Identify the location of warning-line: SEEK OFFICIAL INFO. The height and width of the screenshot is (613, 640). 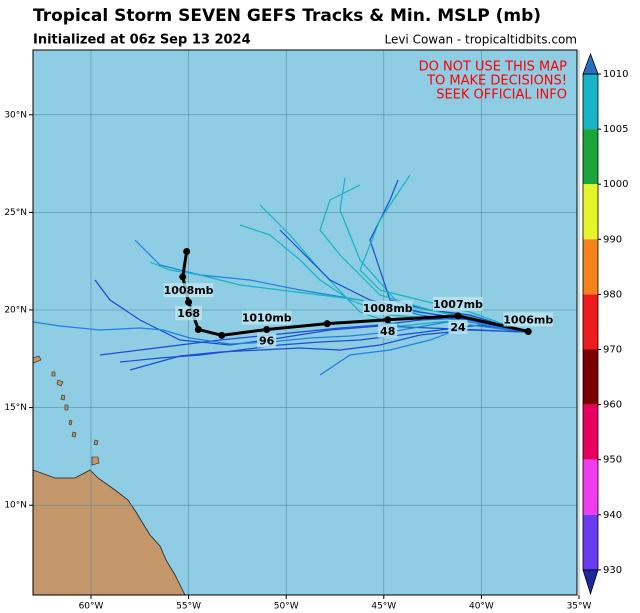
(501, 95).